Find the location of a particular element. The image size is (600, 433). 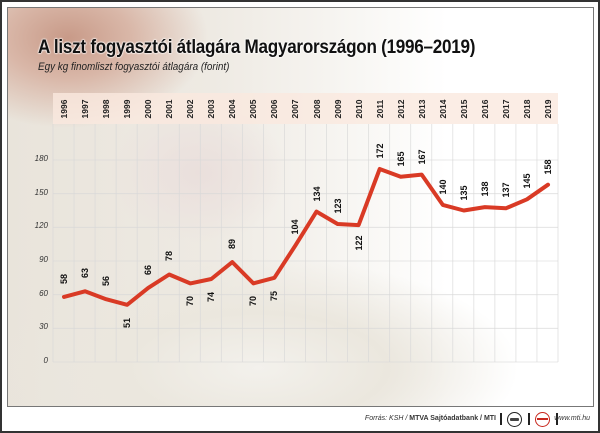

data-value-label: 137 is located at coordinates (505, 190).